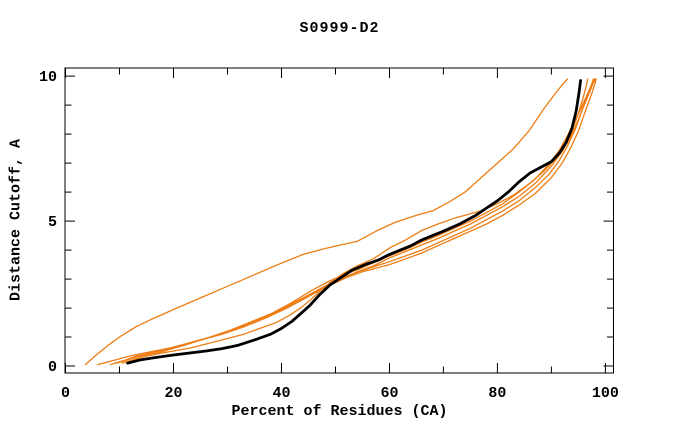 The width and height of the screenshot is (680, 440). I want to click on x-tick-label: 80, so click(497, 393).